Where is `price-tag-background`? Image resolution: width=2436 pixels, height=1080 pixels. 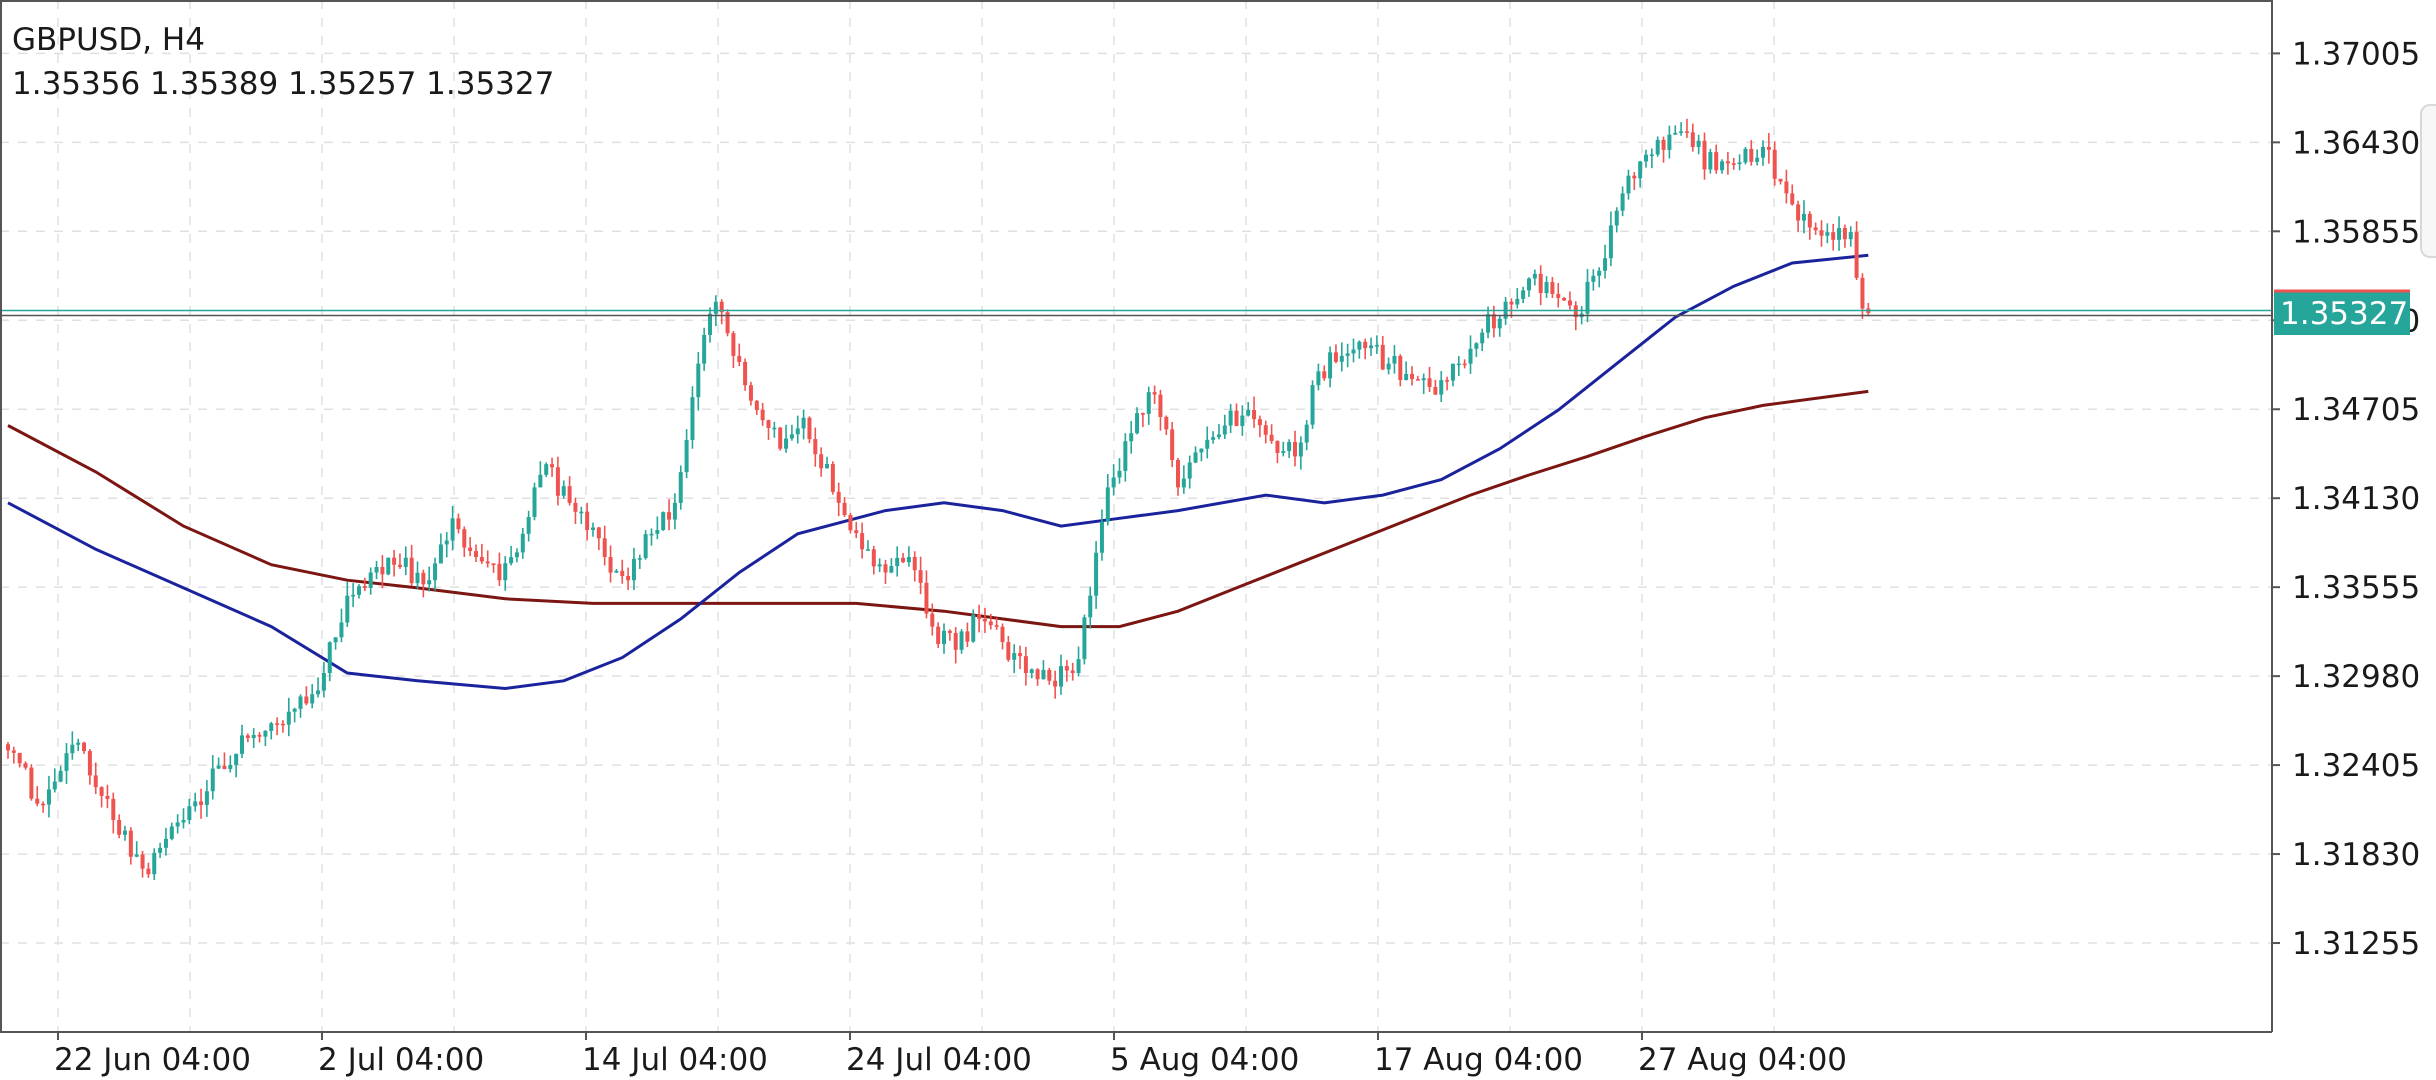
price-tag-background is located at coordinates (2342, 313).